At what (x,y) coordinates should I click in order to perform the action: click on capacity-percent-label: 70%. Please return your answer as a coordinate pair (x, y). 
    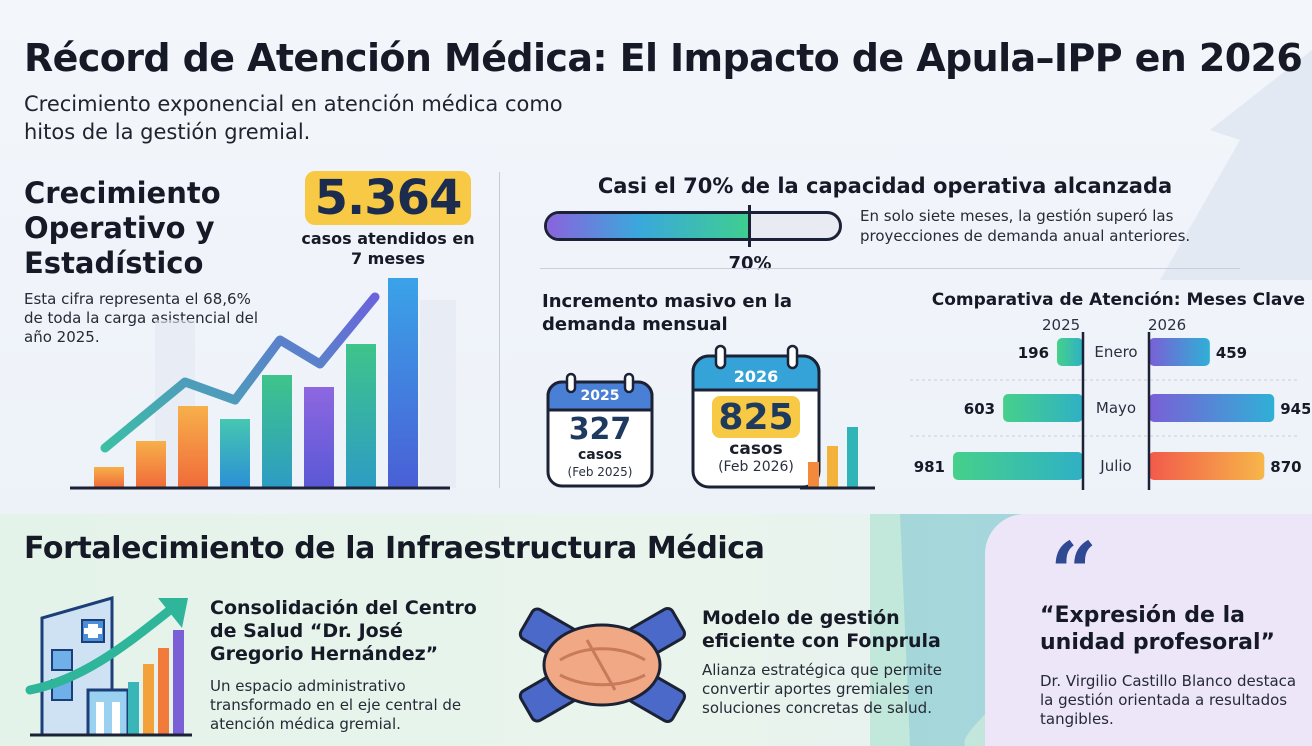
    Looking at the image, I should click on (750, 263).